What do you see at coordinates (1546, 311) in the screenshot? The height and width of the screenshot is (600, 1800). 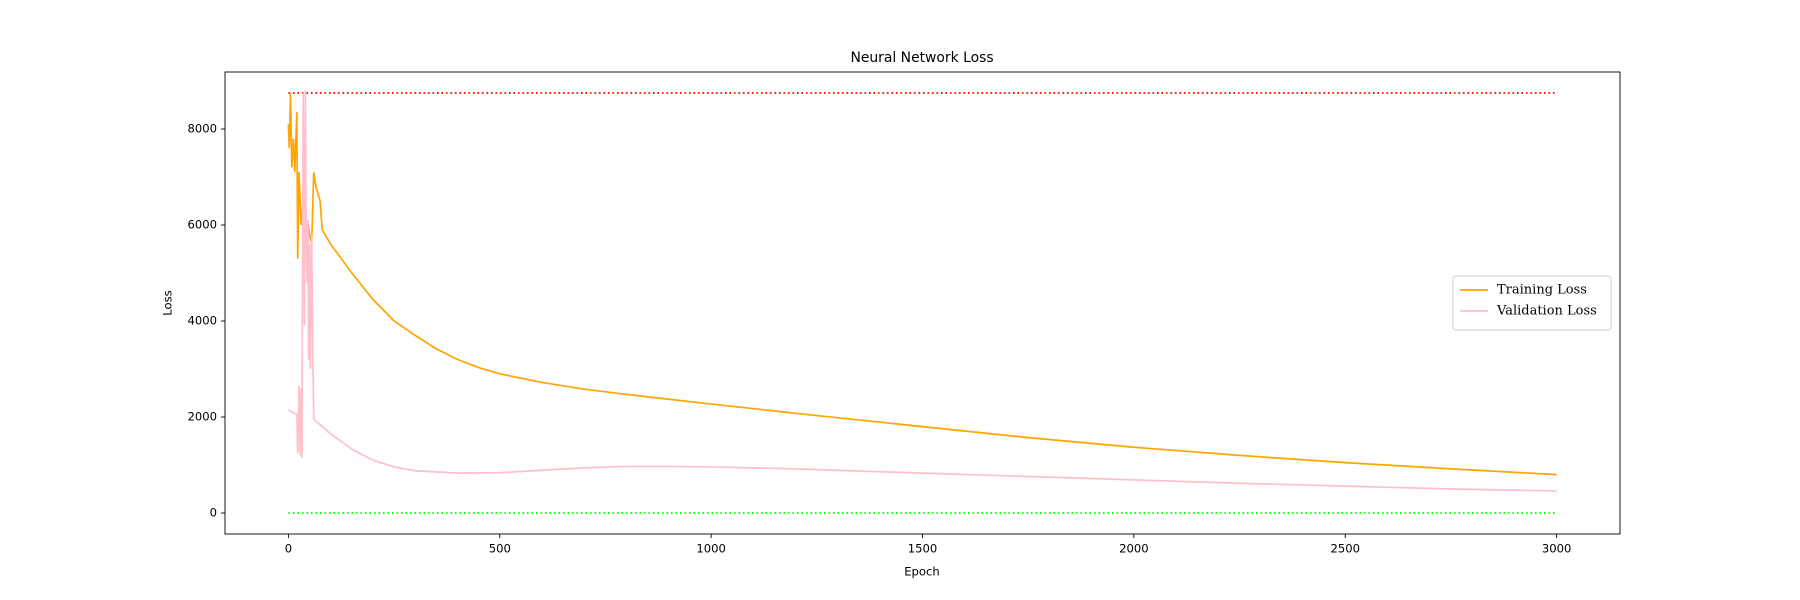 I see `legend-label: Validation Loss` at bounding box center [1546, 311].